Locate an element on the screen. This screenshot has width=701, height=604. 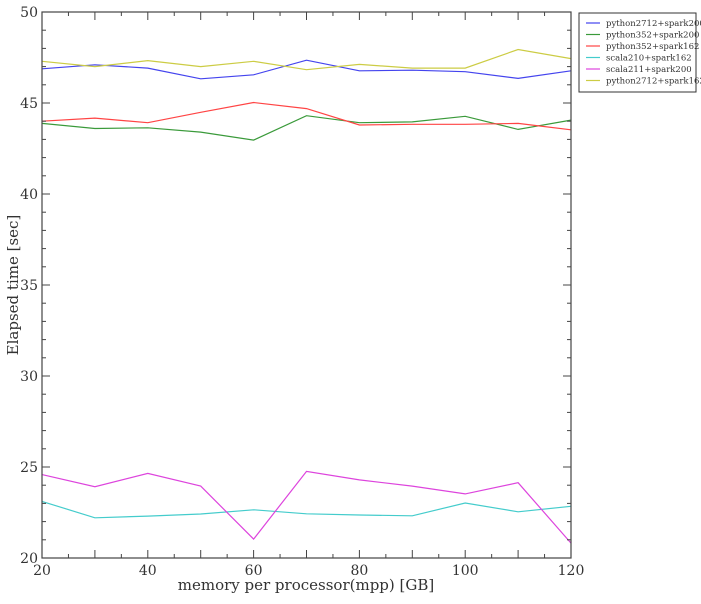
x-axis-label: memory per processor(mpp) [GB] is located at coordinates (306, 585).